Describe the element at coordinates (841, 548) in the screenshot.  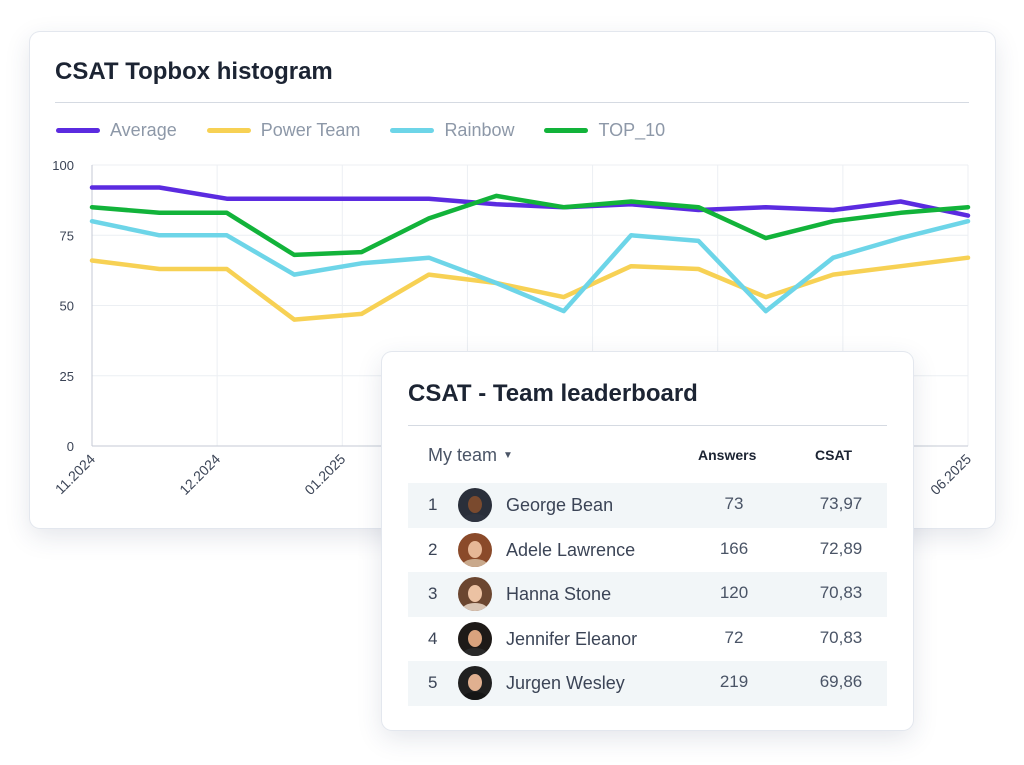
I see `csat-value: 72,89` at that location.